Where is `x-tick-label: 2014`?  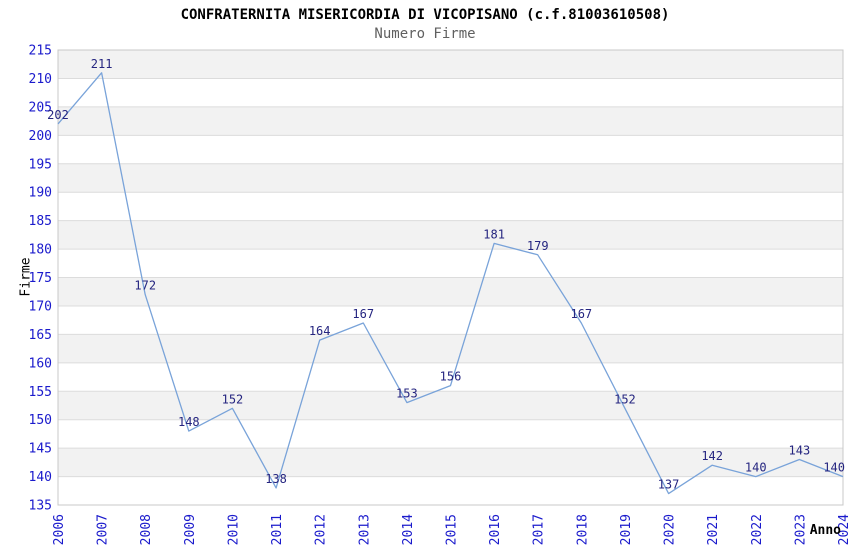
x-tick-label: 2014 is located at coordinates (408, 529).